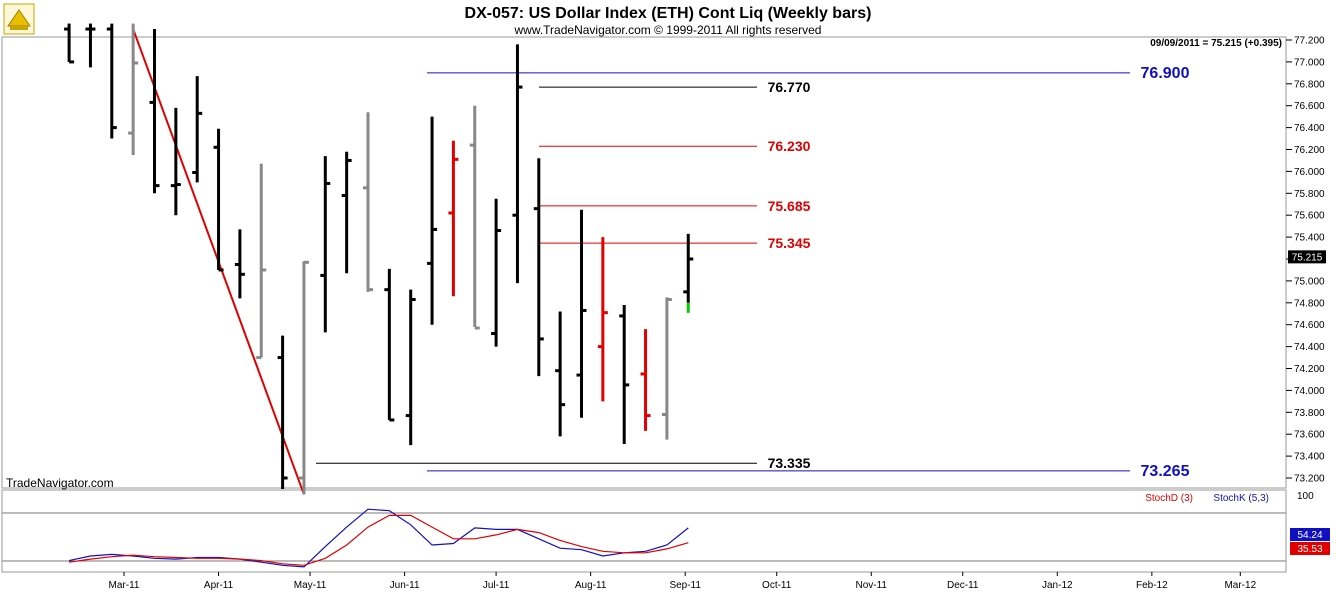 The width and height of the screenshot is (1336, 594). I want to click on y-tick-label: 76.200, so click(1309, 150).